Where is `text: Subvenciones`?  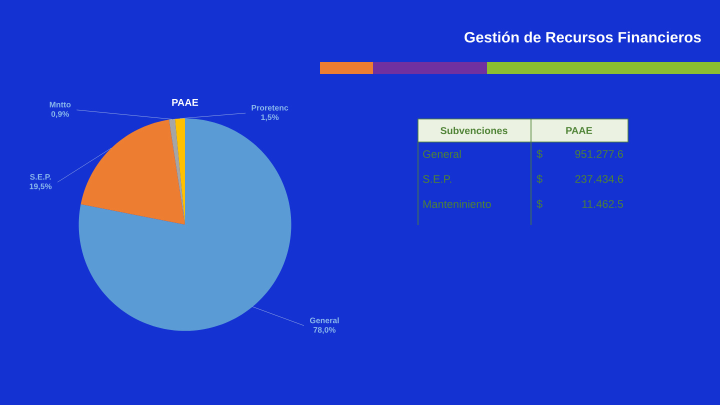 text: Subvenciones is located at coordinates (474, 130).